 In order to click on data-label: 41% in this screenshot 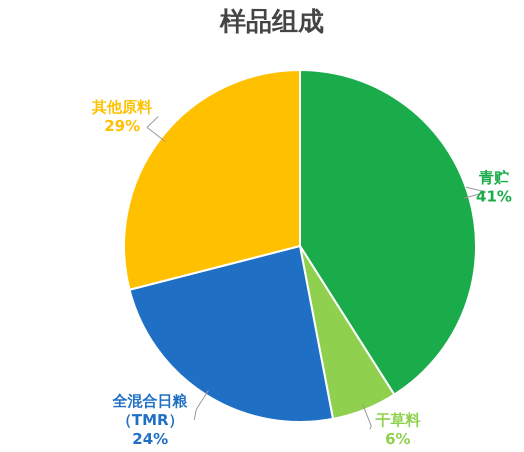, I will do `click(494, 197)`.